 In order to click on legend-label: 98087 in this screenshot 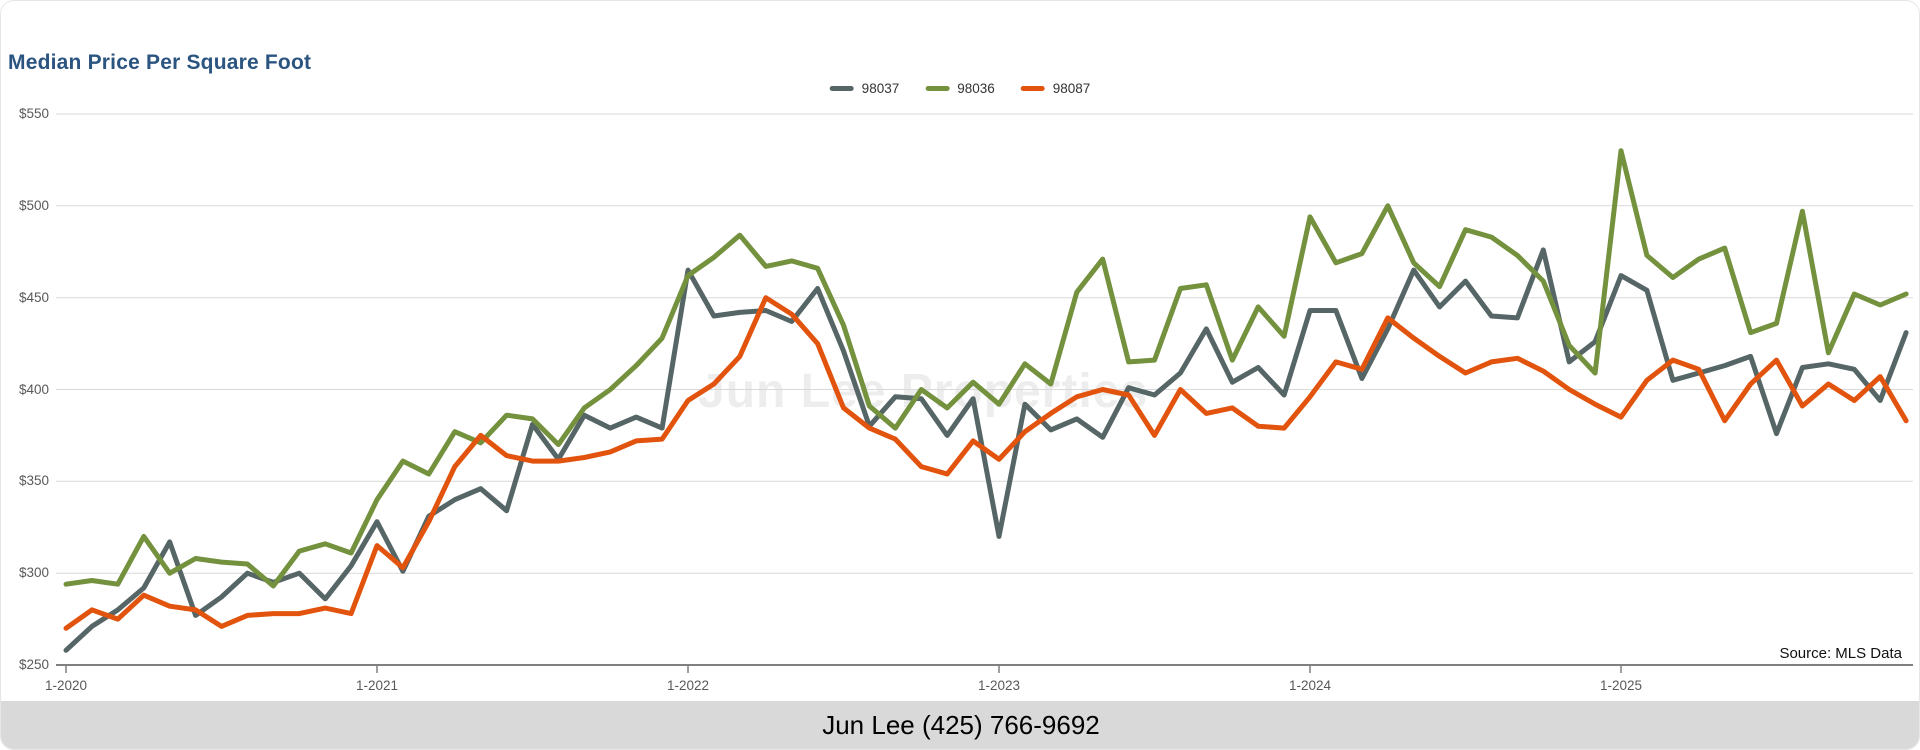, I will do `click(1071, 88)`.